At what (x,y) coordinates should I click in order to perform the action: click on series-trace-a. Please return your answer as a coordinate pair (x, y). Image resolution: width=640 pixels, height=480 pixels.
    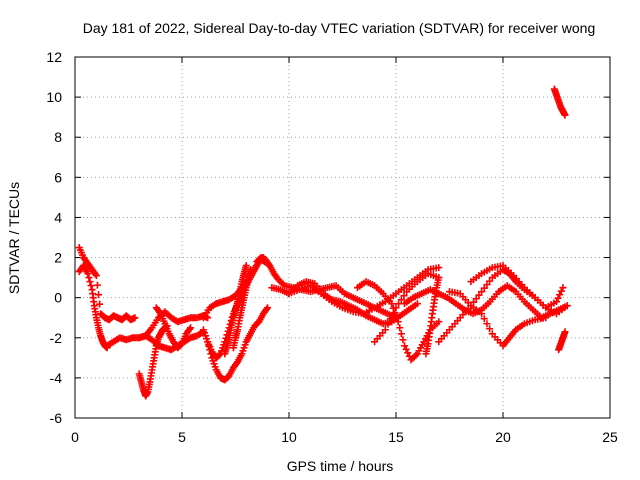
    Looking at the image, I should click on (107, 284).